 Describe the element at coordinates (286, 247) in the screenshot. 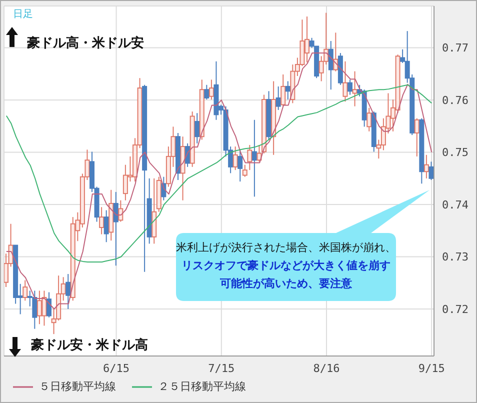

I see `annotation: 米利上げが決行された場合、米国株が崩れ、` at that location.